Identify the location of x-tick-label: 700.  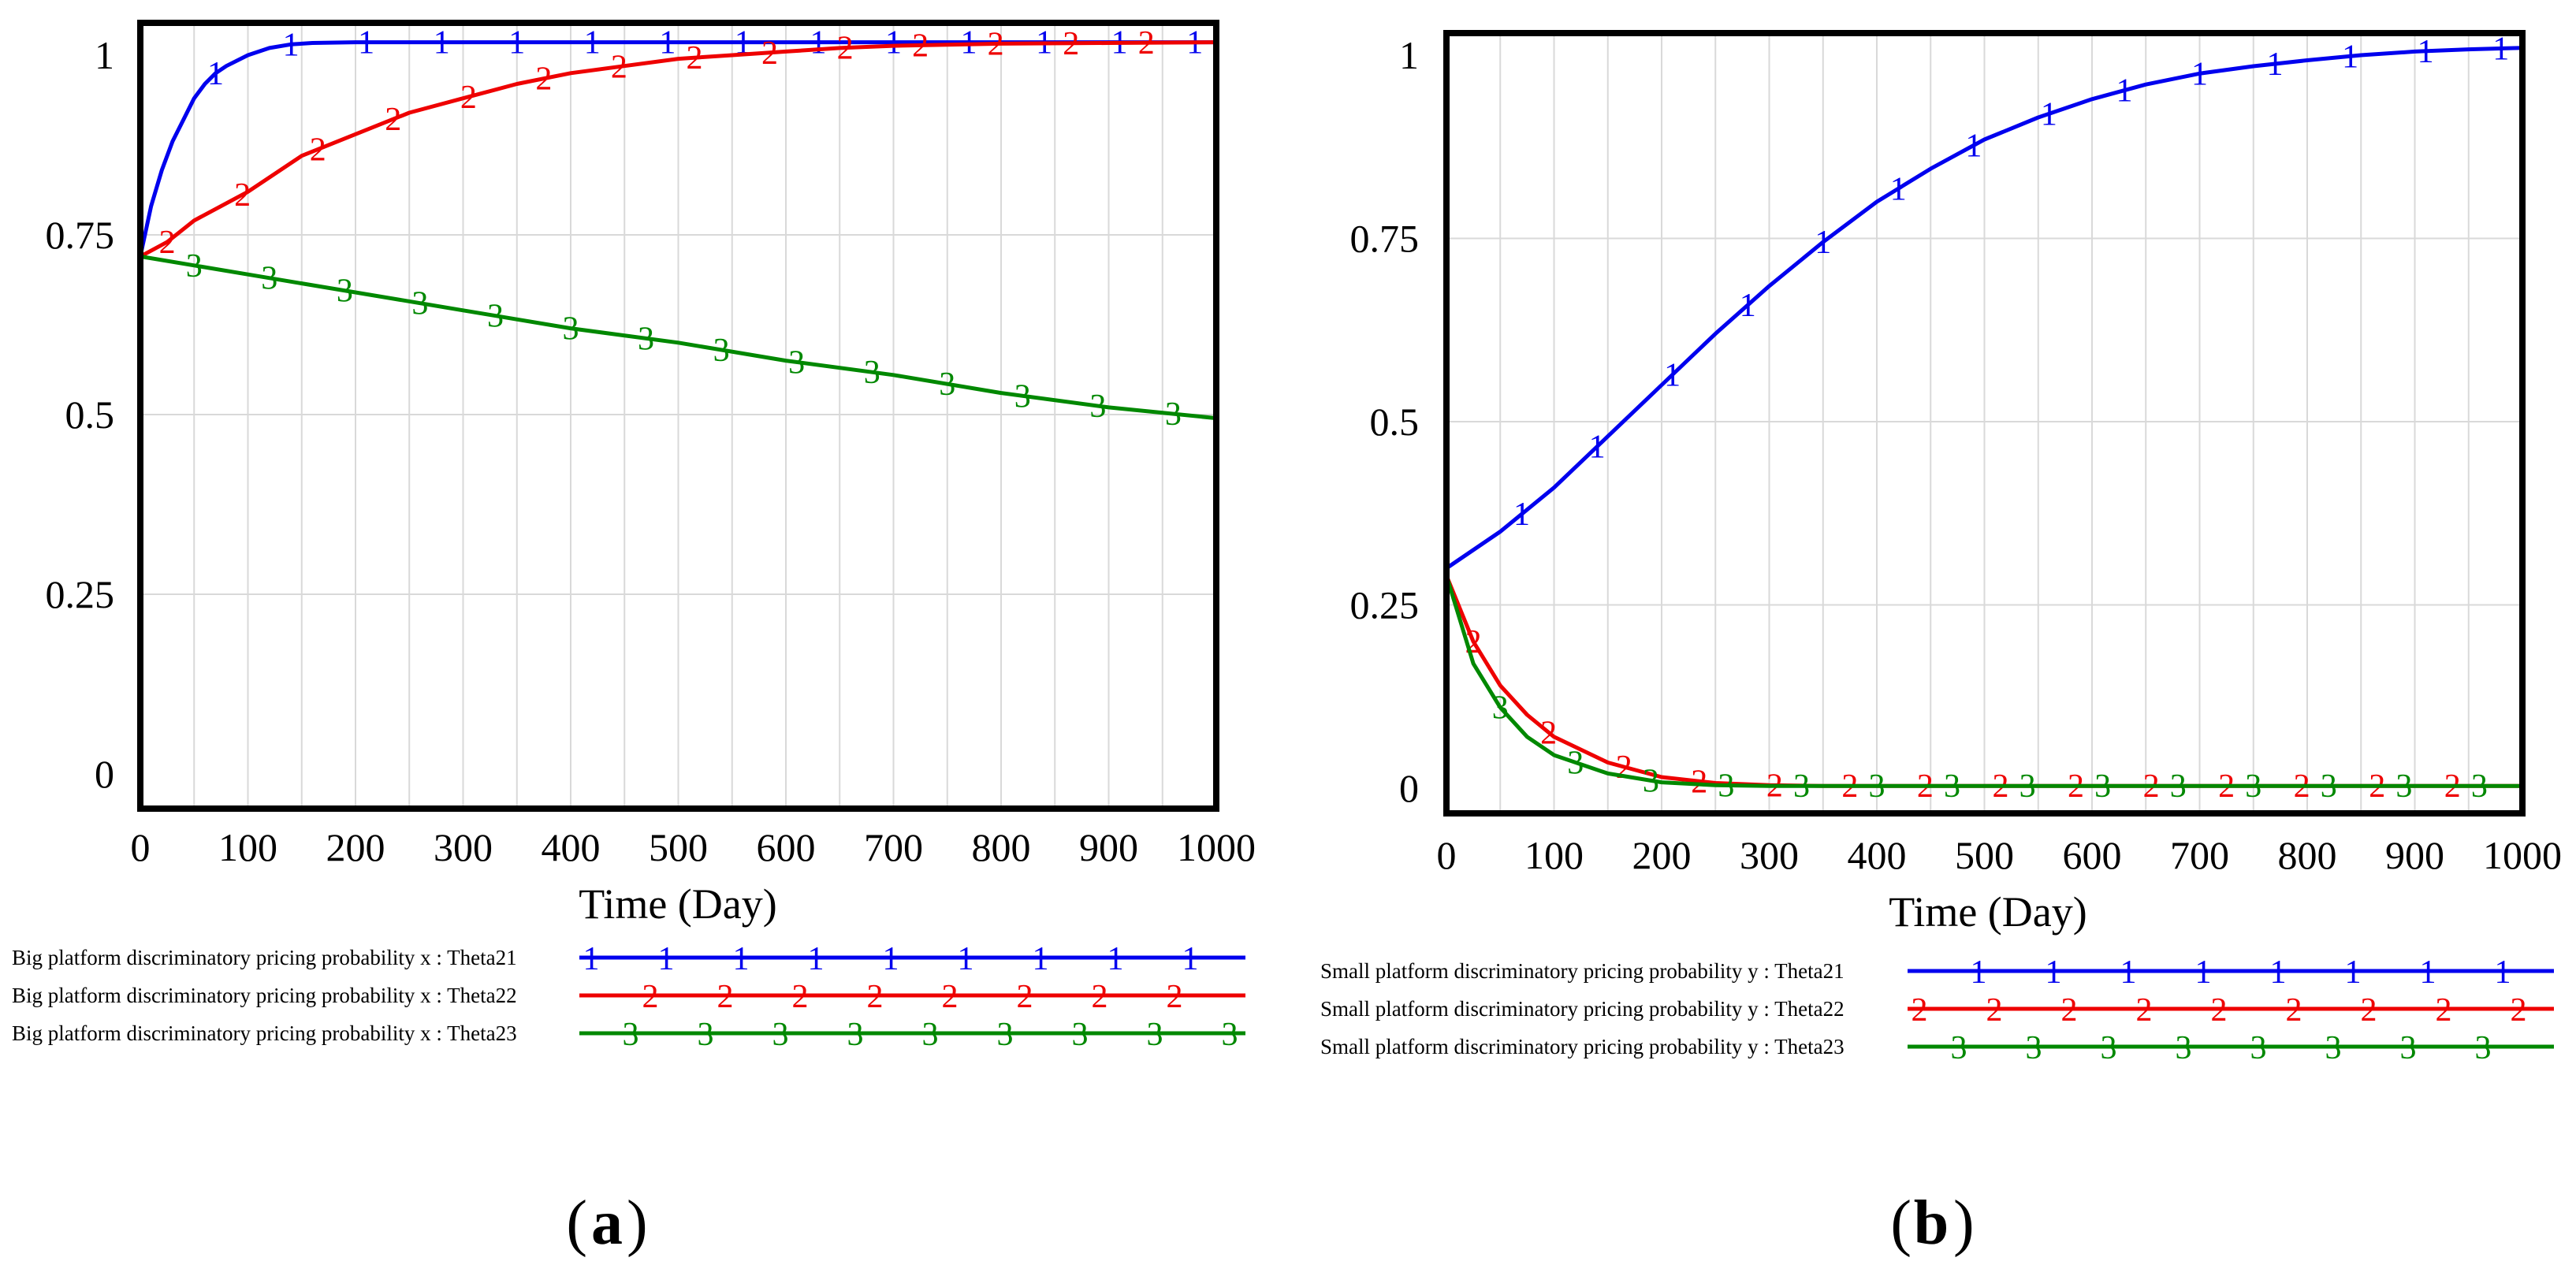
(2199, 855).